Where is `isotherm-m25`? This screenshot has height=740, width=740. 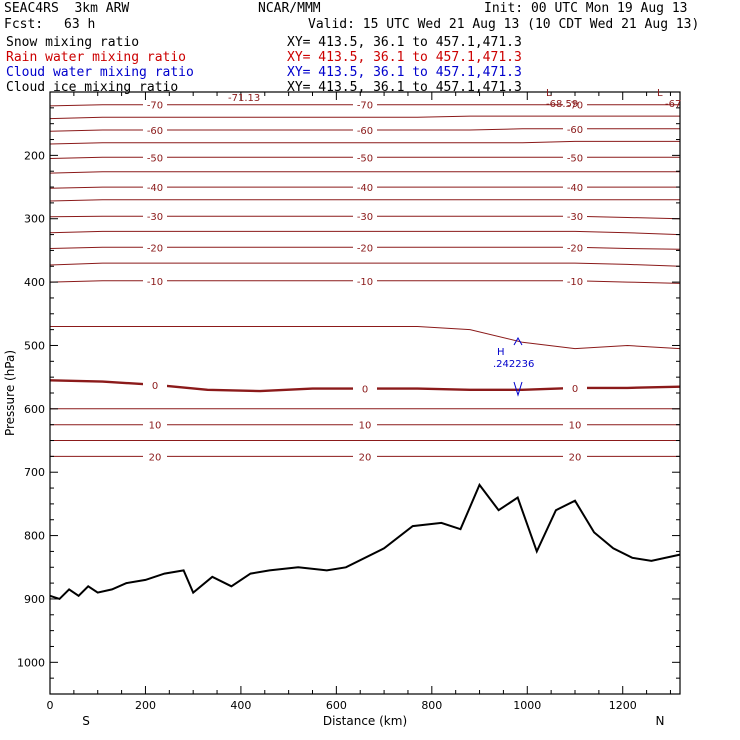
isotherm-m25 is located at coordinates (365, 233).